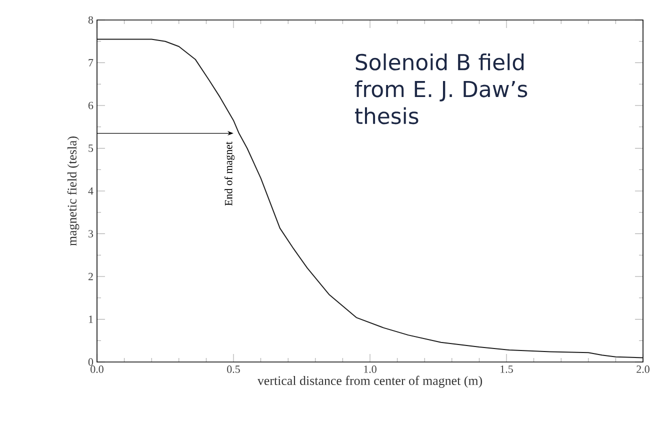 This screenshot has width=662, height=431. What do you see at coordinates (506, 369) in the screenshot?
I see `x-tick-label: 1.5` at bounding box center [506, 369].